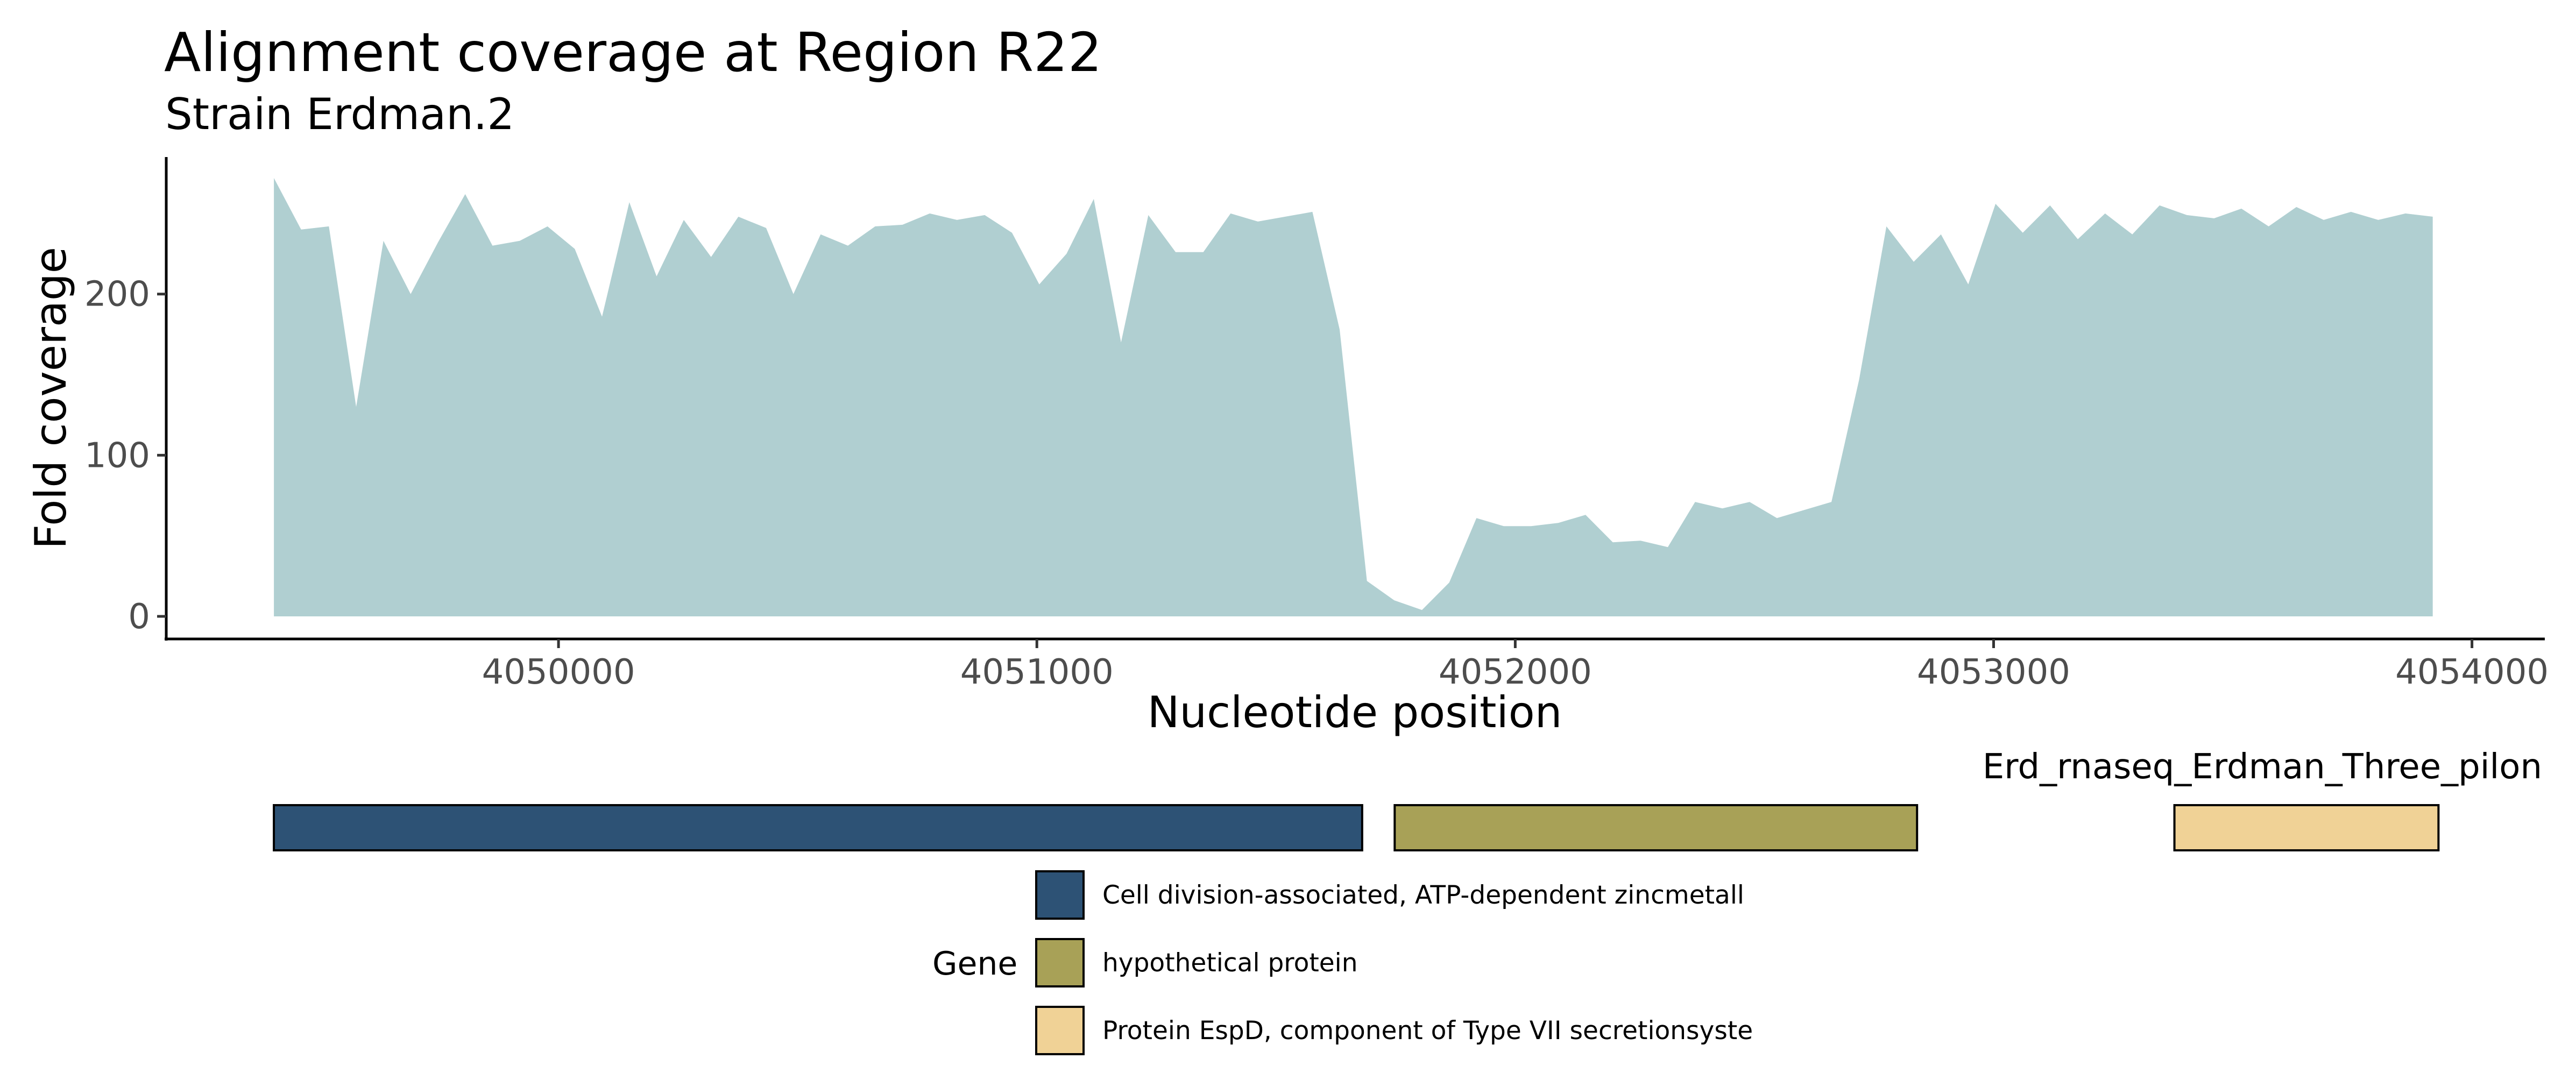 The height and width of the screenshot is (1073, 2576). What do you see at coordinates (51, 398) in the screenshot?
I see `y-axis-title: Fold coverage` at bounding box center [51, 398].